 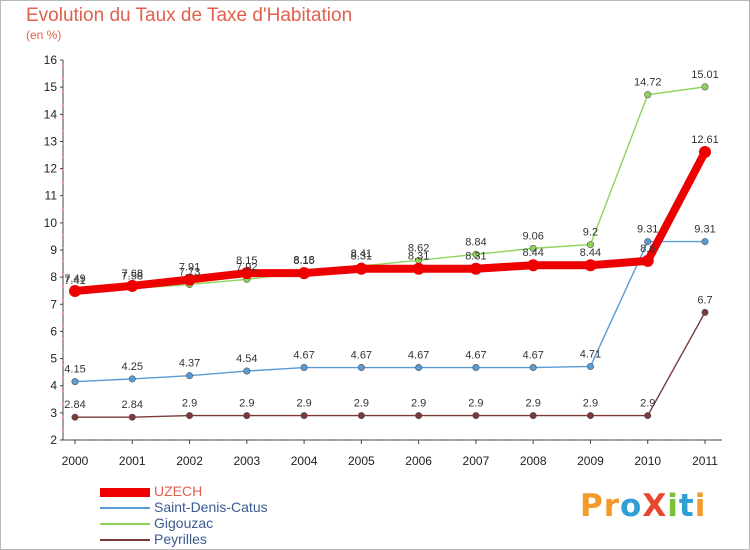 I want to click on data-label: 7.41, so click(x=74, y=281).